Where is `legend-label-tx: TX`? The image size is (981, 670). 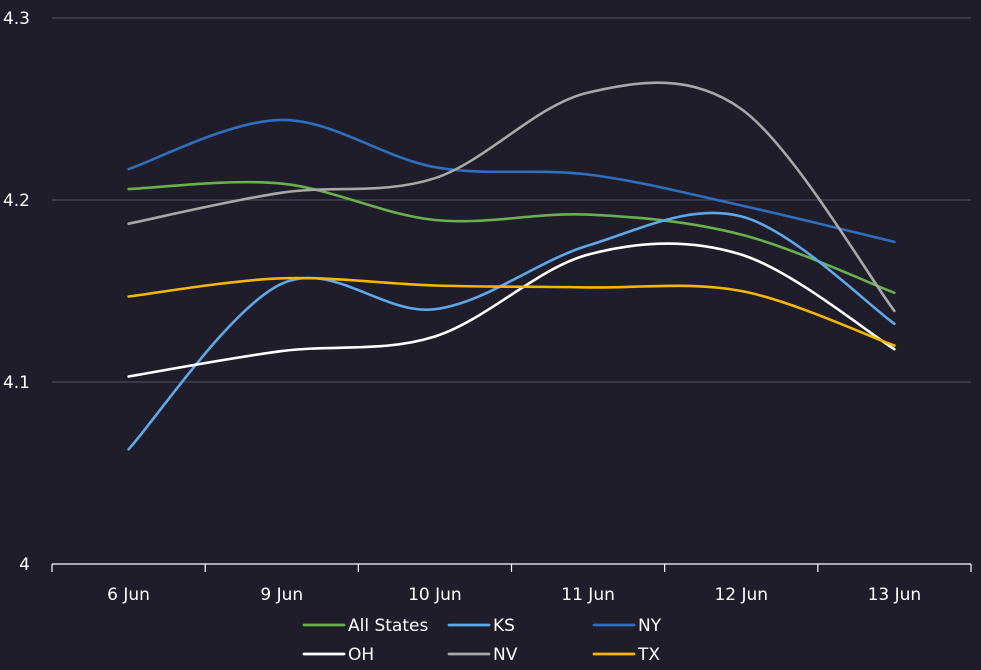
legend-label-tx: TX is located at coordinates (648, 655).